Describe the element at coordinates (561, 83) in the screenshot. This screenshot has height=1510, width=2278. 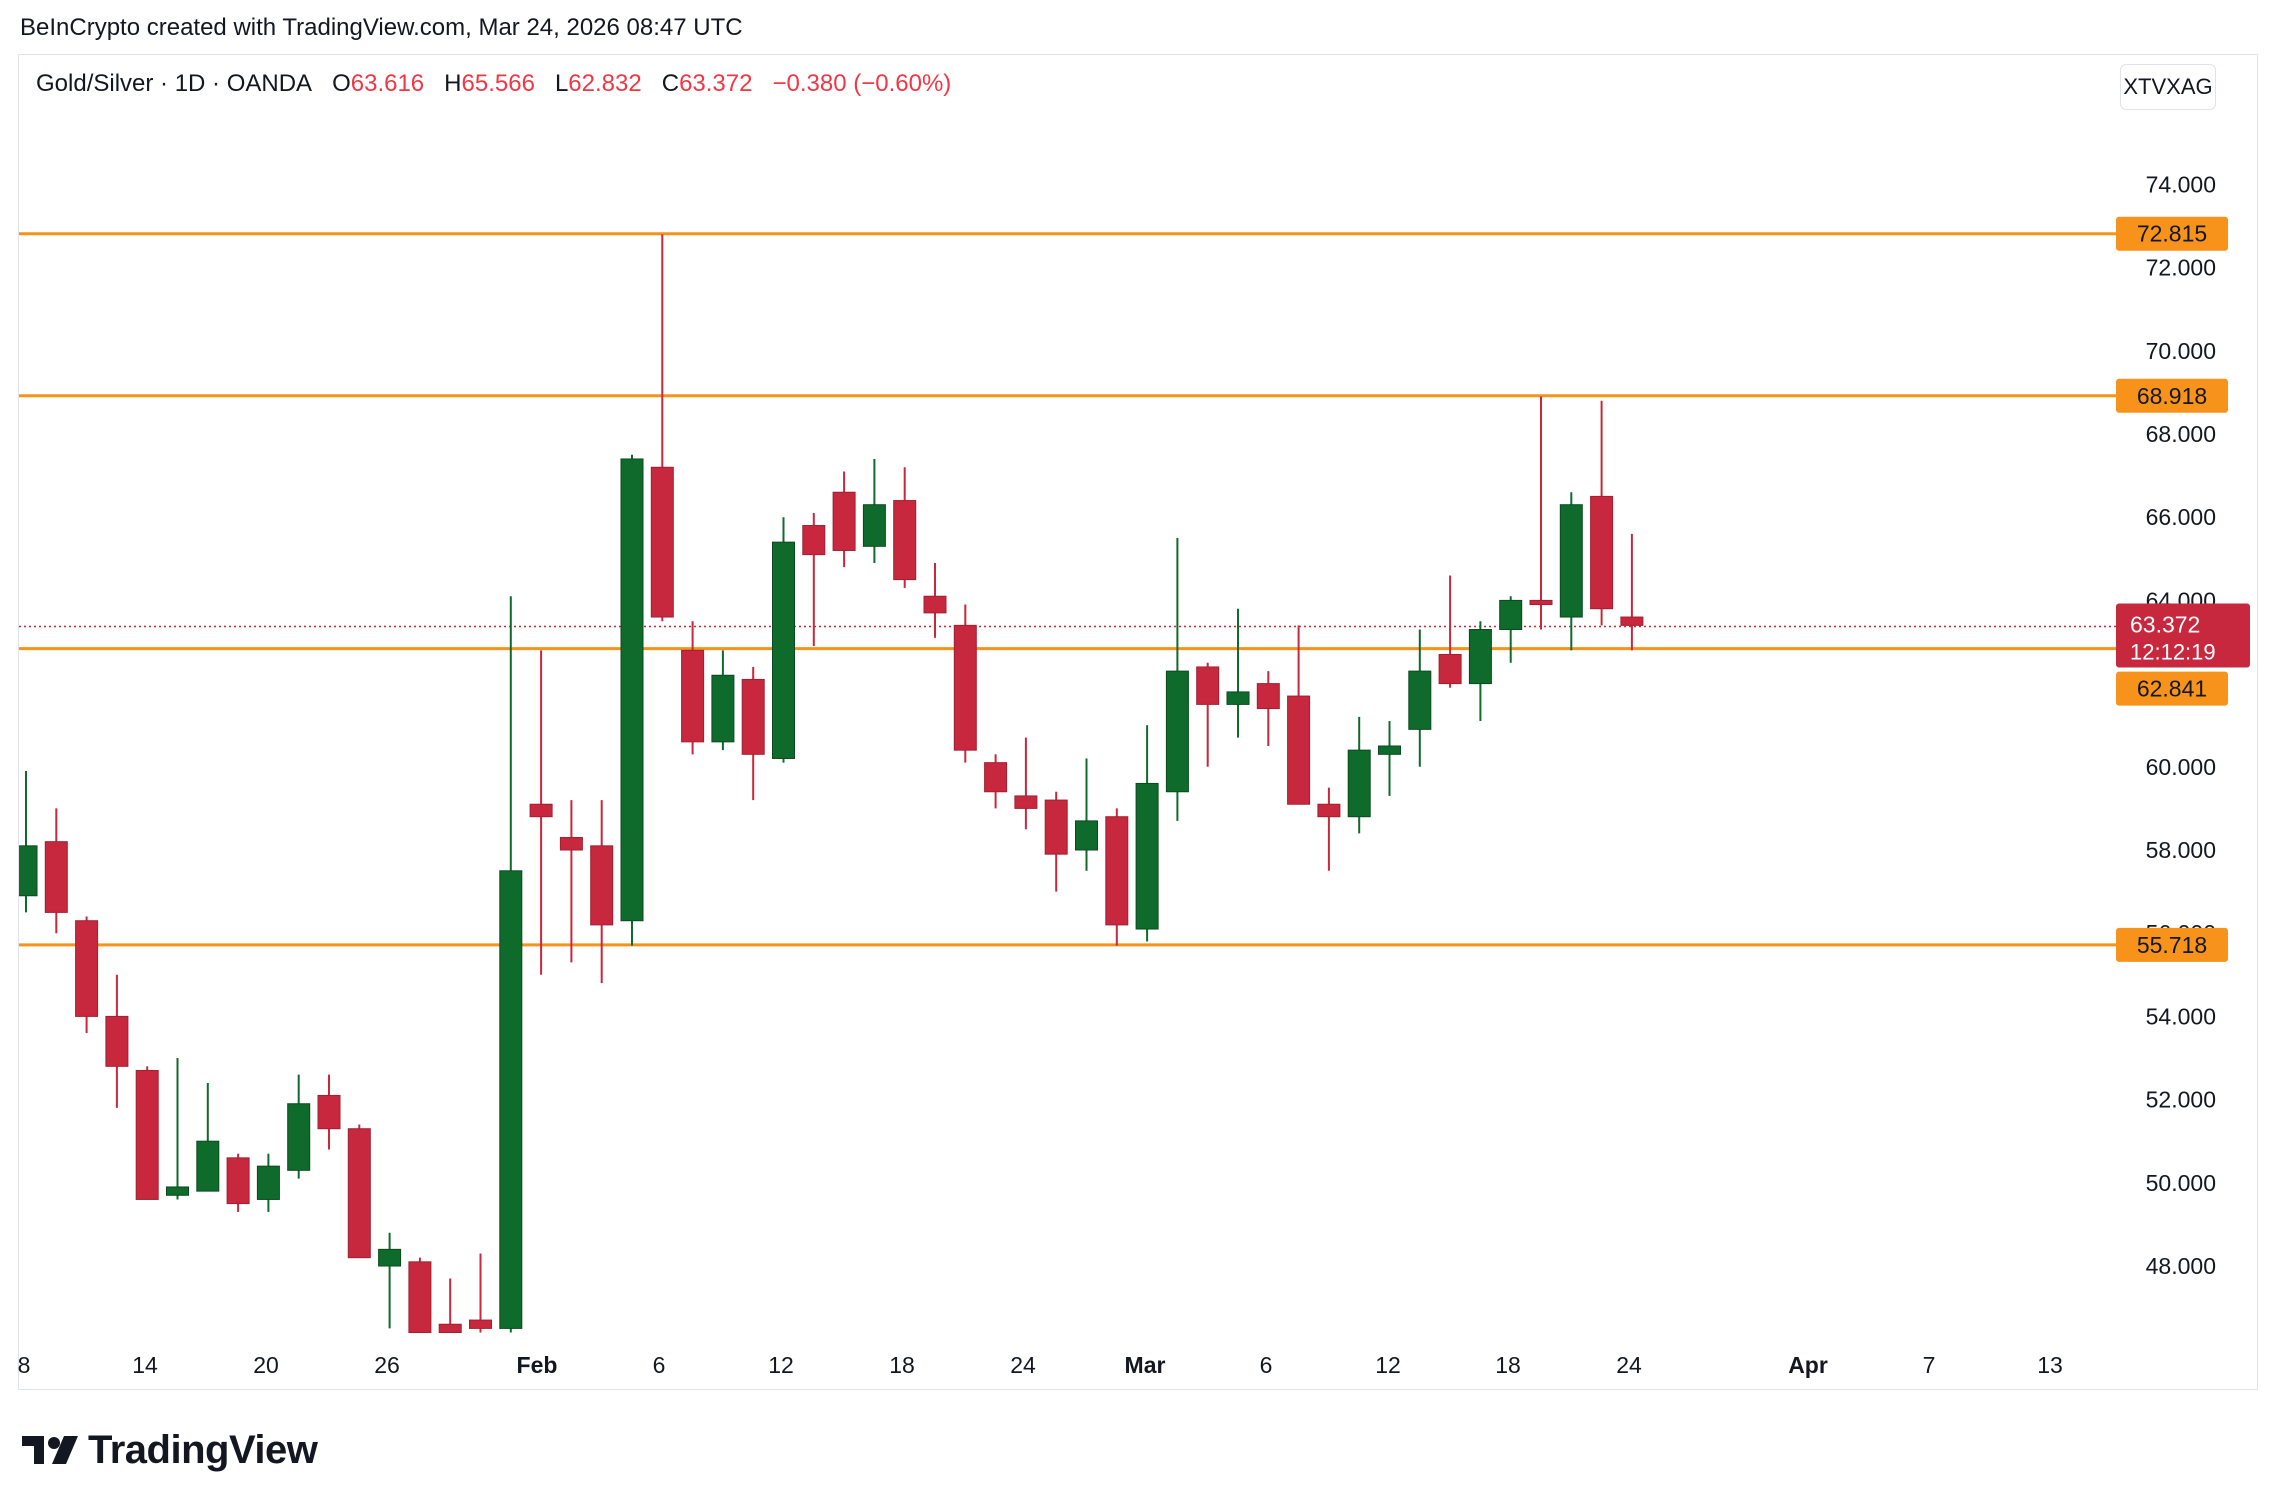
I see `low-label: L` at that location.